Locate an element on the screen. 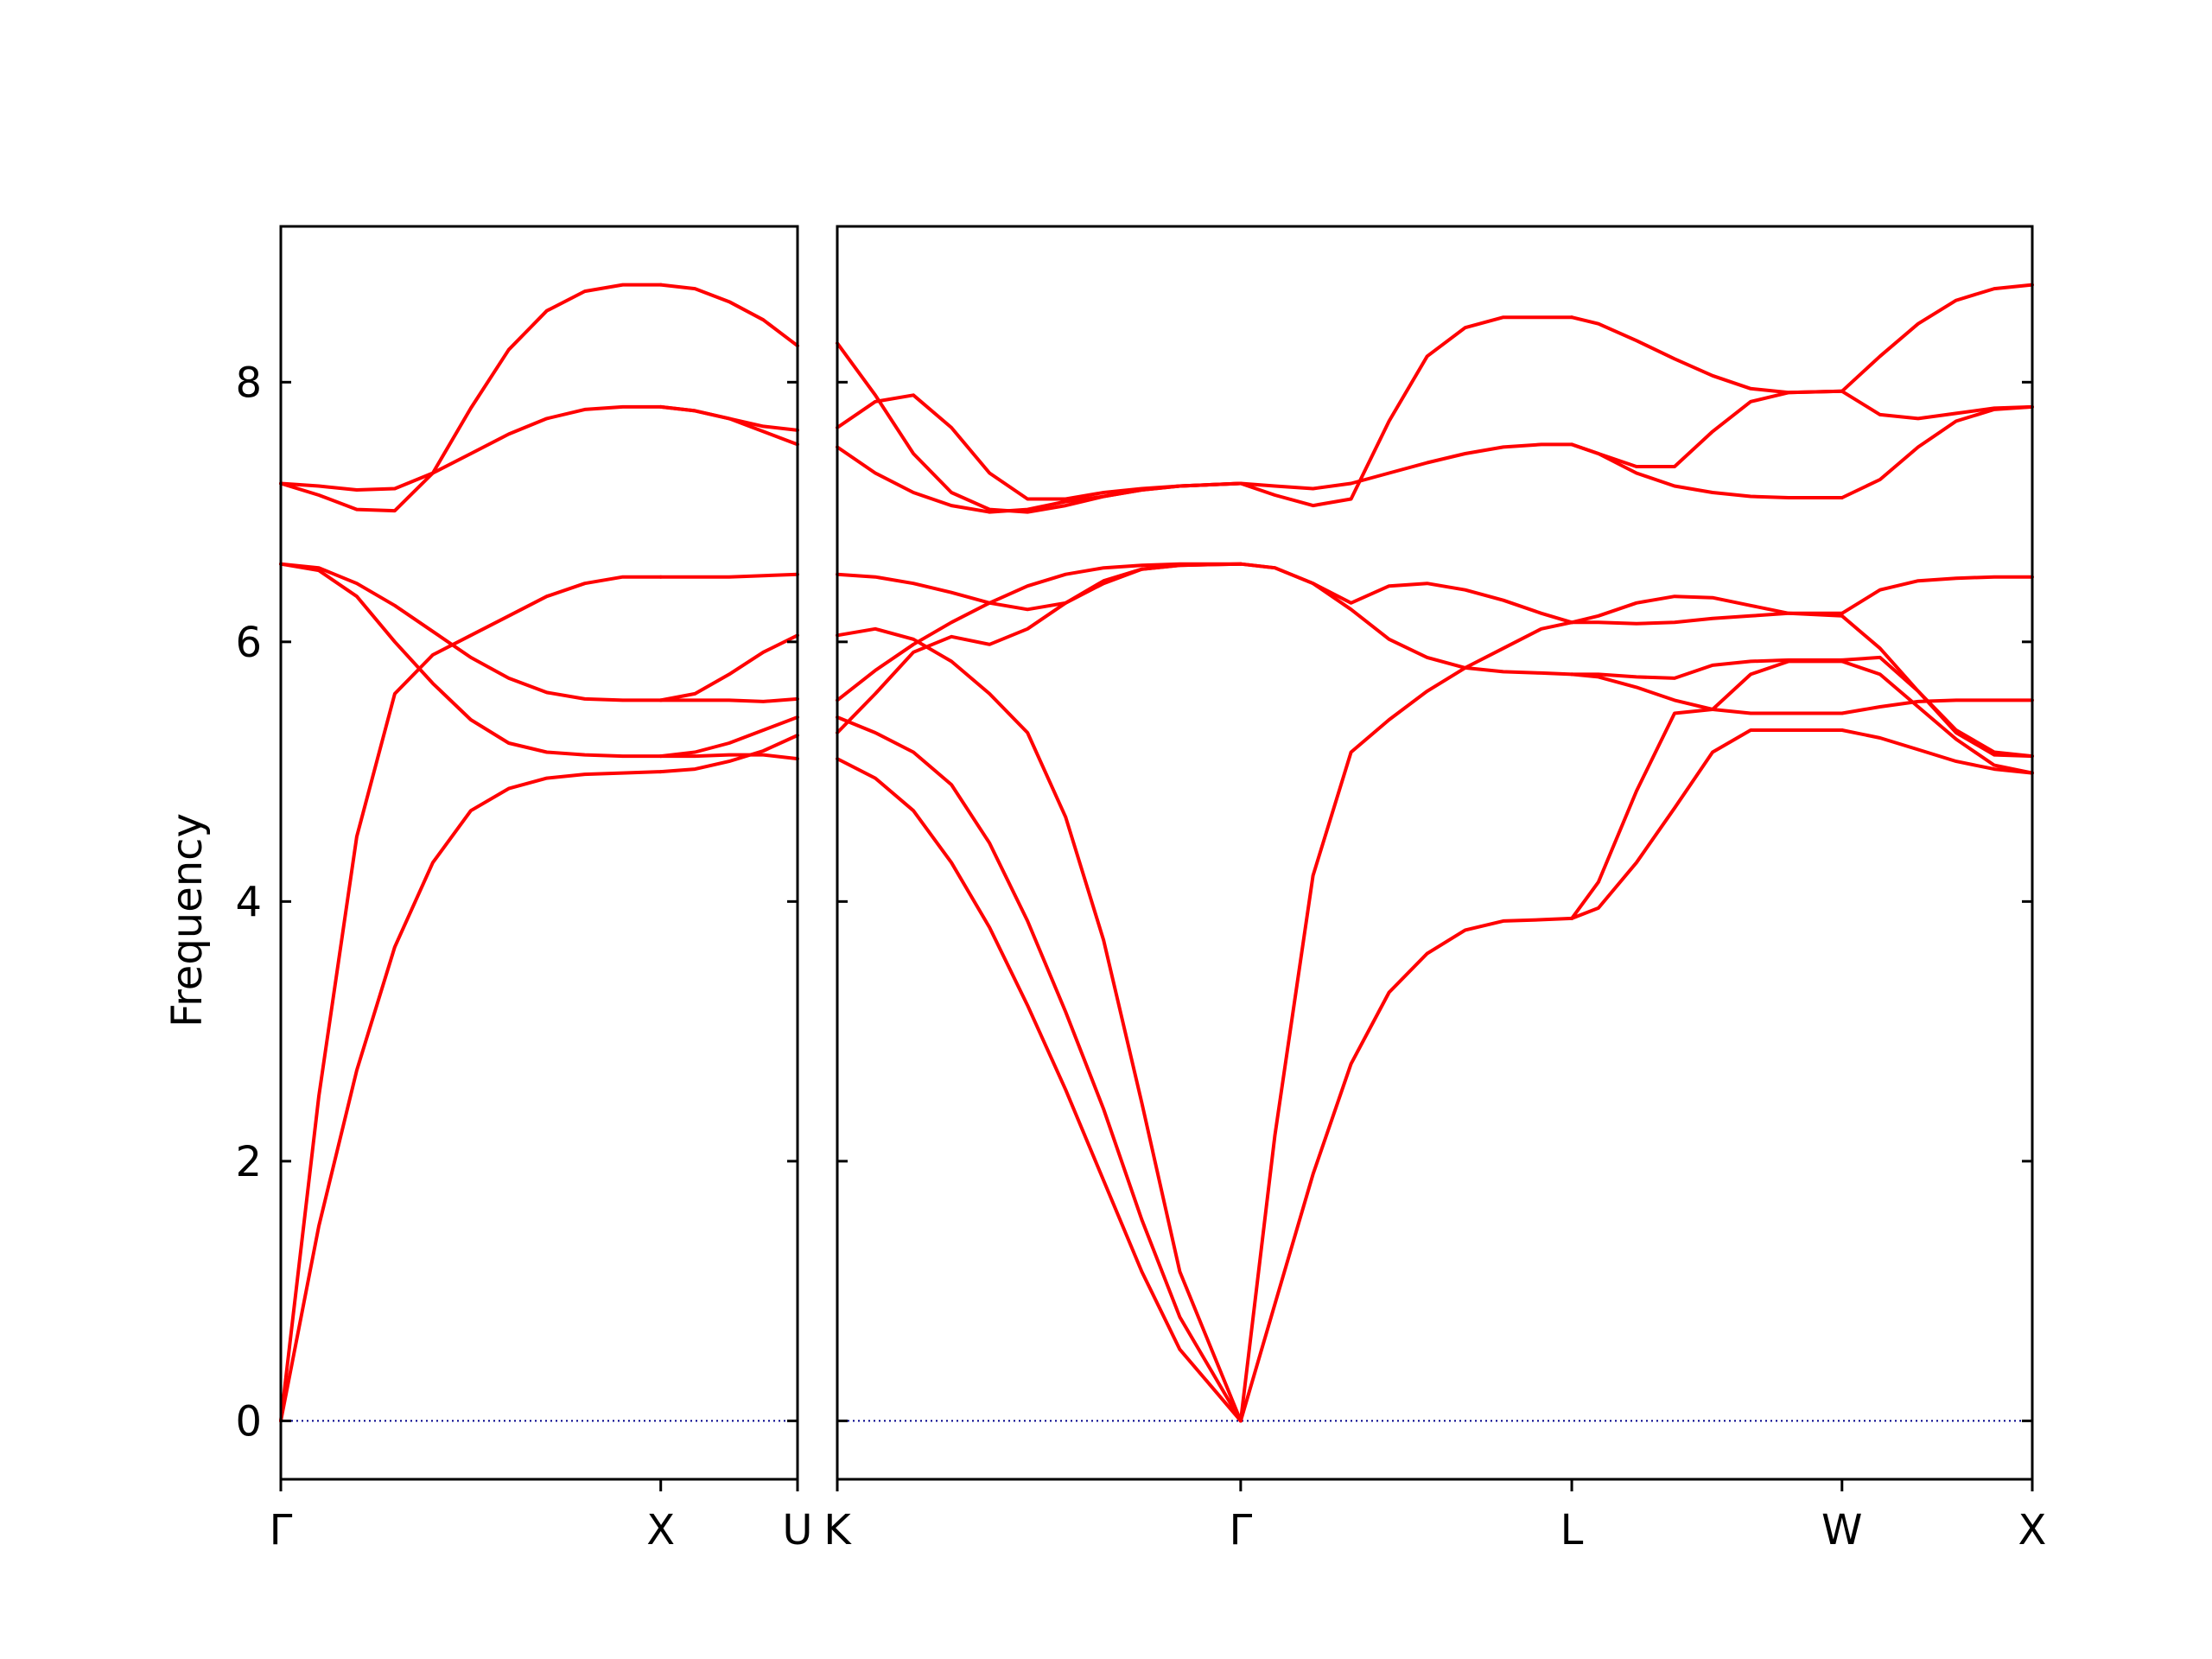 This screenshot has width=2212, height=1659. band-line-Γ-L-5 is located at coordinates (1406, 411).